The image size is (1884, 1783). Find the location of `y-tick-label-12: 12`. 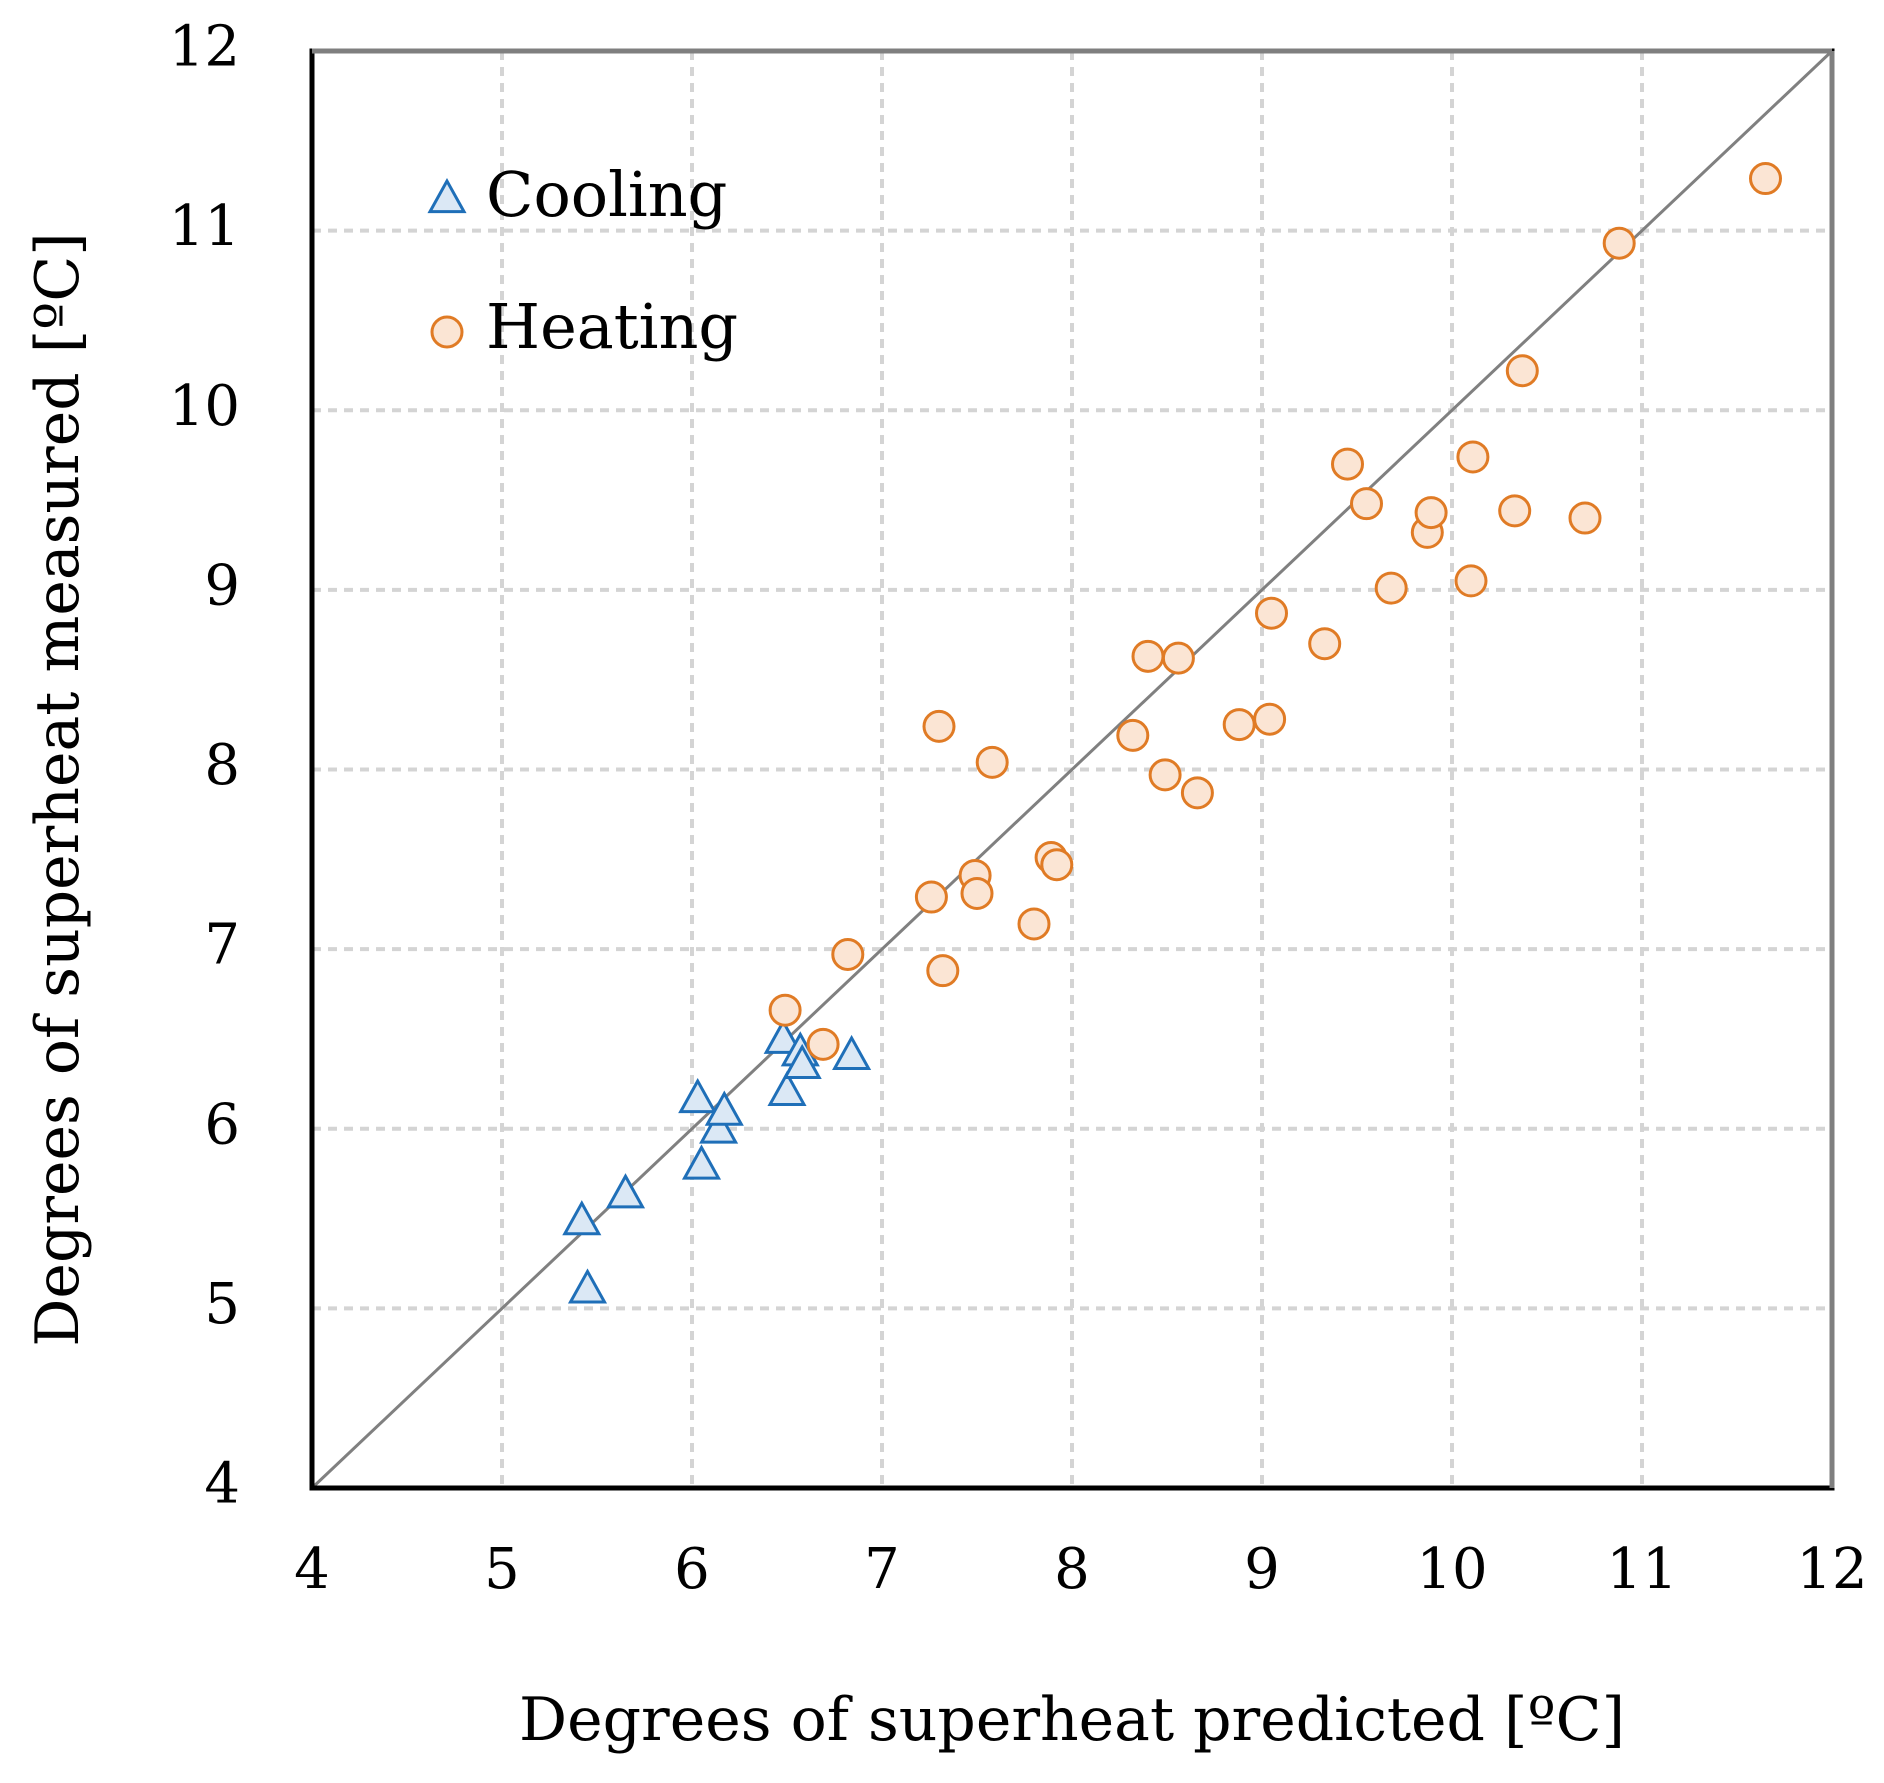

y-tick-label-12: 12 is located at coordinates (204, 47).